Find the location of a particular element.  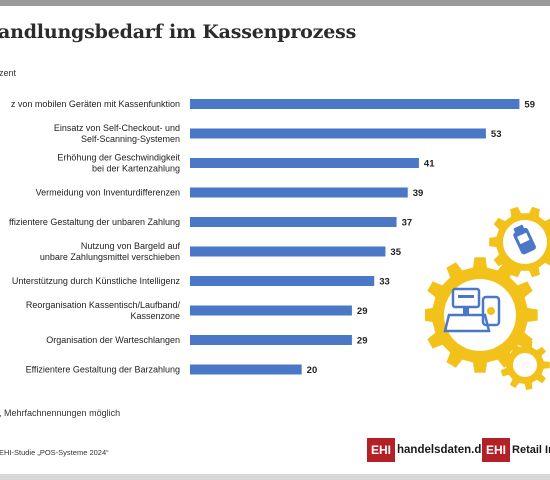

large-gear-icon is located at coordinates (481, 315).